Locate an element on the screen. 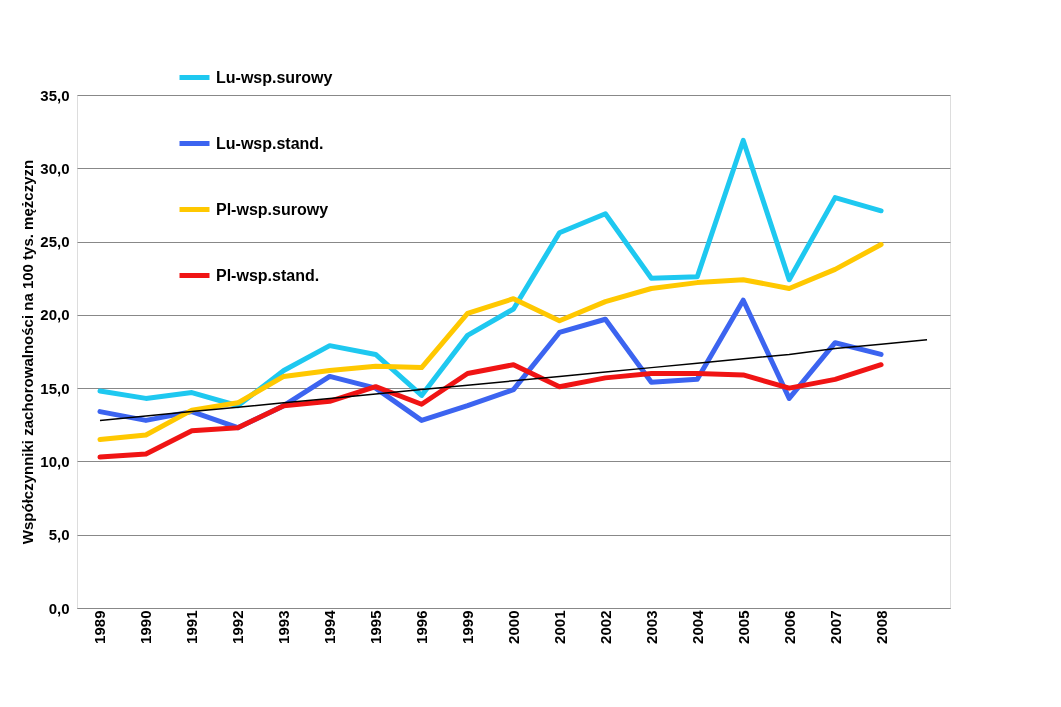  x-tick-label: 1989 is located at coordinates (100, 627).